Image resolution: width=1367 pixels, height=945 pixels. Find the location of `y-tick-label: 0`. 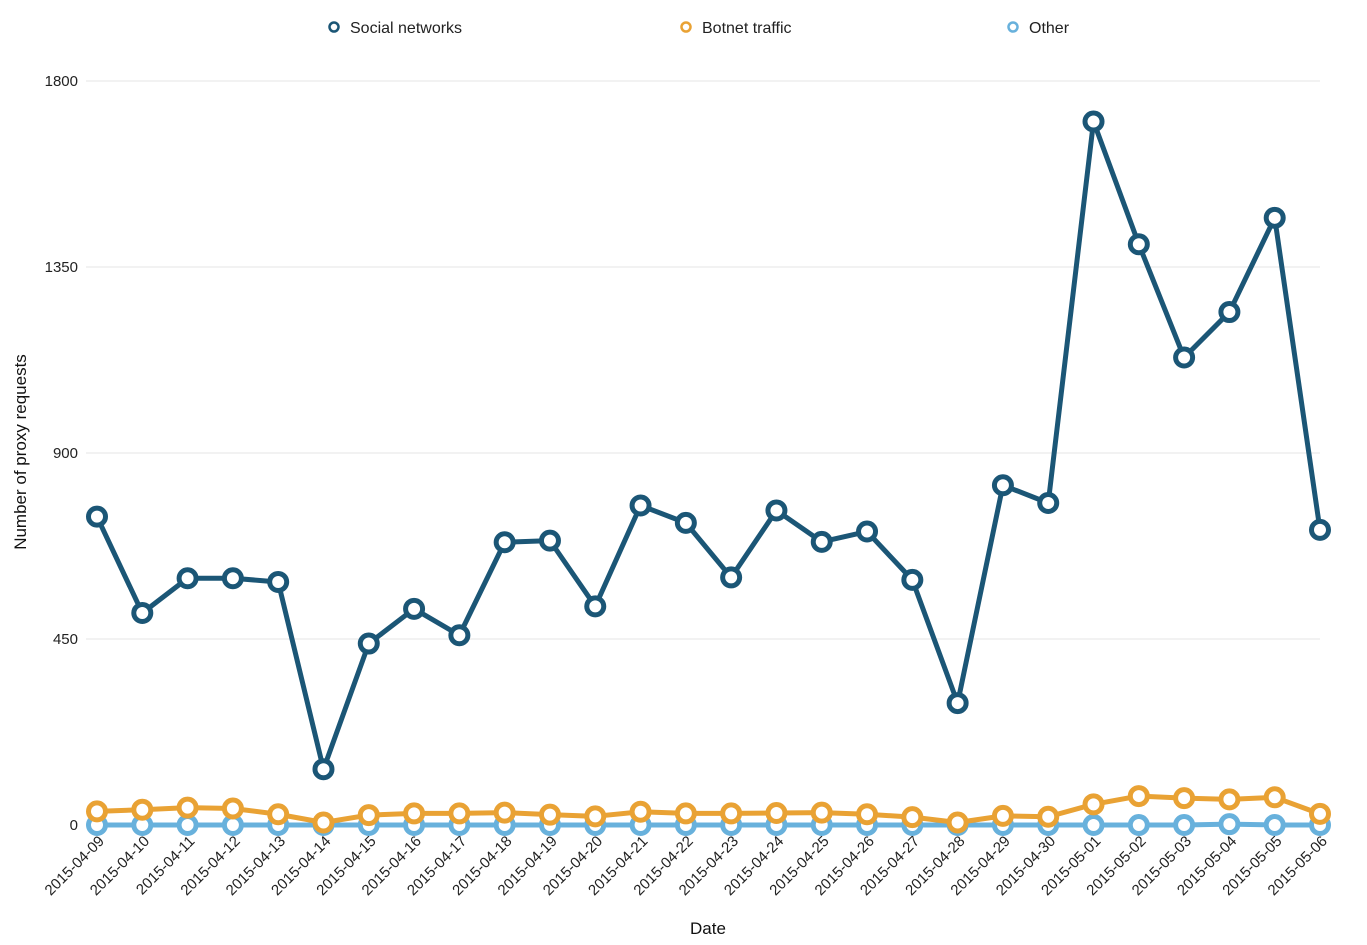

y-tick-label: 0 is located at coordinates (74, 825).